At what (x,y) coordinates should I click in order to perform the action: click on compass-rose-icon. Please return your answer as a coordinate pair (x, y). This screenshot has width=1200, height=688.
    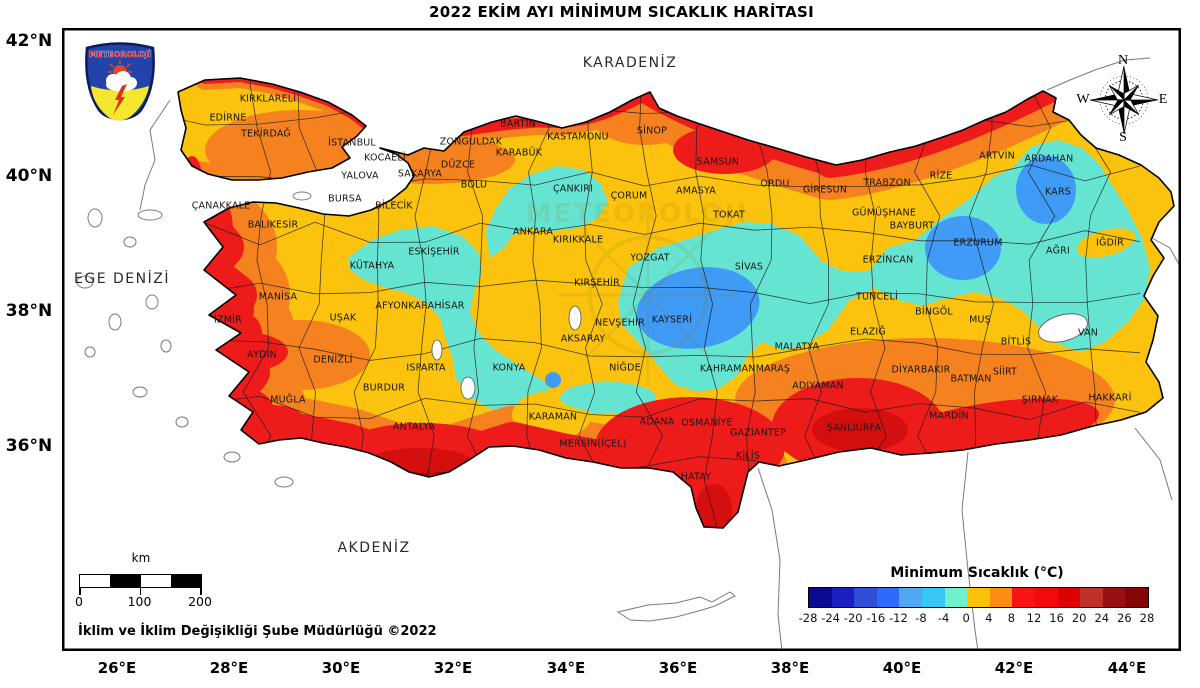
    Looking at the image, I should click on (1124, 100).